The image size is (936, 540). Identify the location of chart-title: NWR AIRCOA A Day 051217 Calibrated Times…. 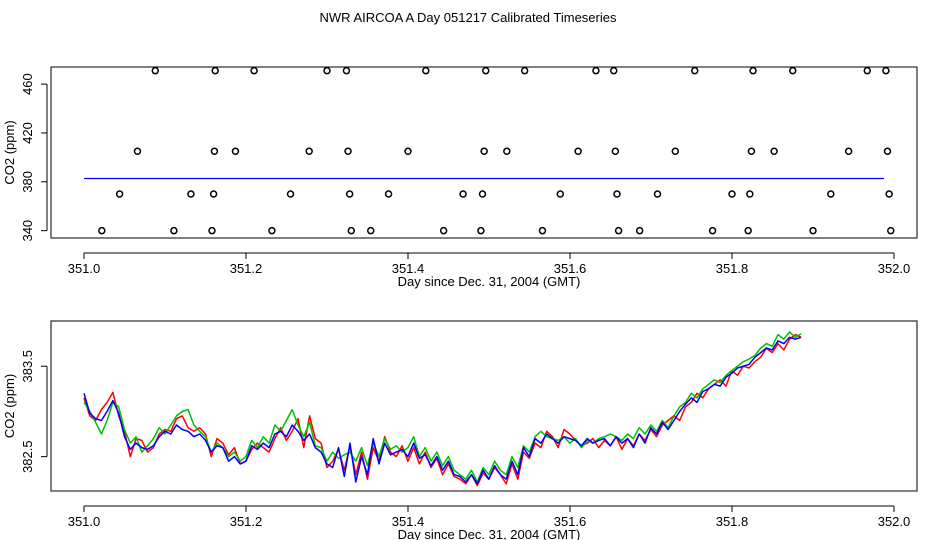
(468, 17).